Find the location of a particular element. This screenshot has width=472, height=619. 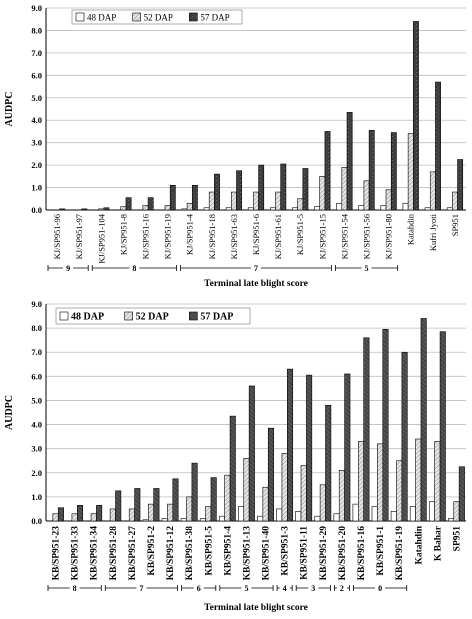

legend-entry: 52 DAP is located at coordinates (152, 317).